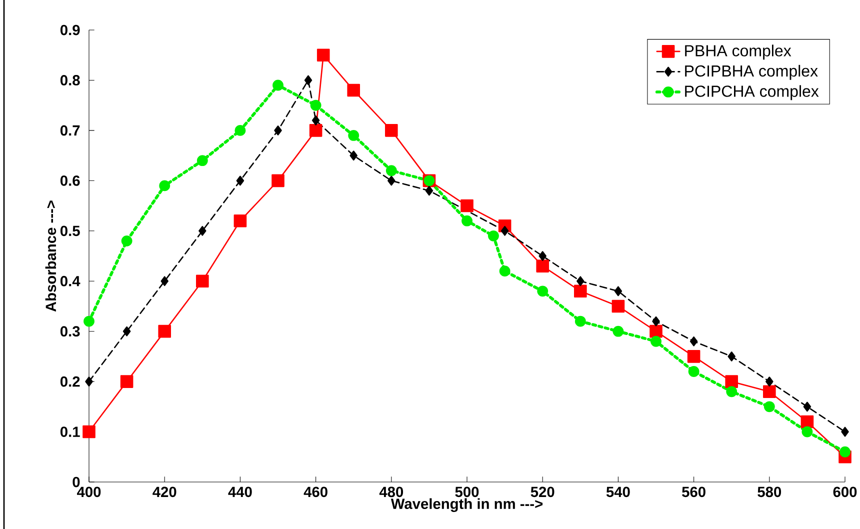 The width and height of the screenshot is (860, 529). Describe the element at coordinates (240, 492) in the screenshot. I see `x-tick-label: 440` at that location.